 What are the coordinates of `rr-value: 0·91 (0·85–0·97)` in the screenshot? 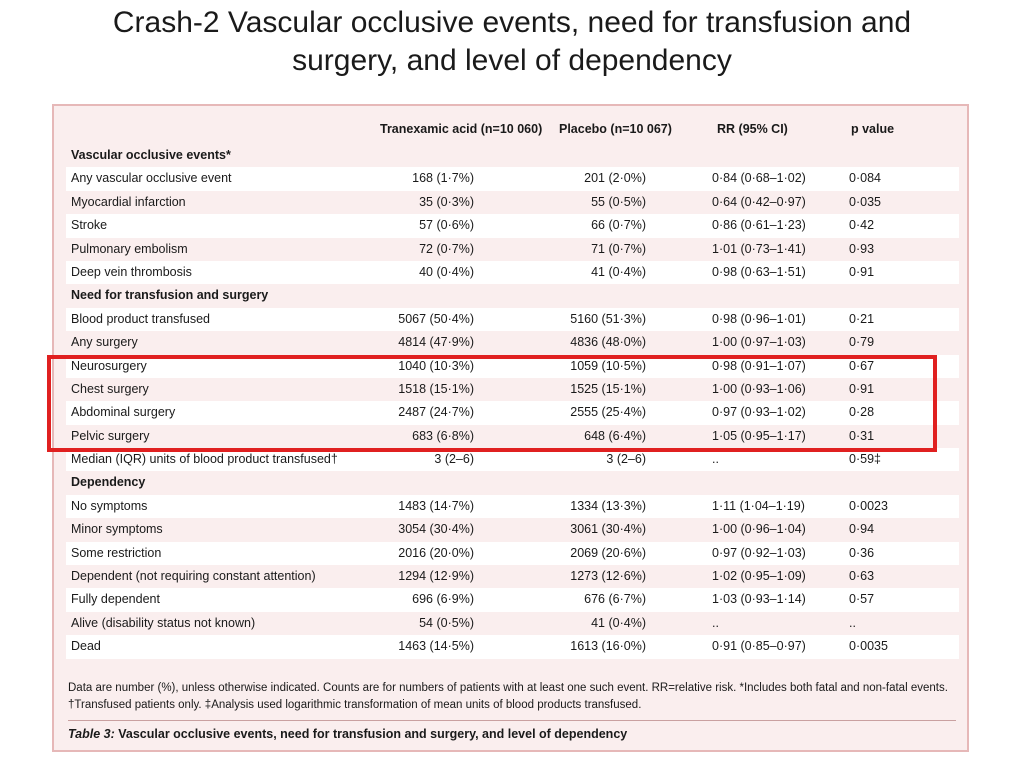 It's located at (759, 646).